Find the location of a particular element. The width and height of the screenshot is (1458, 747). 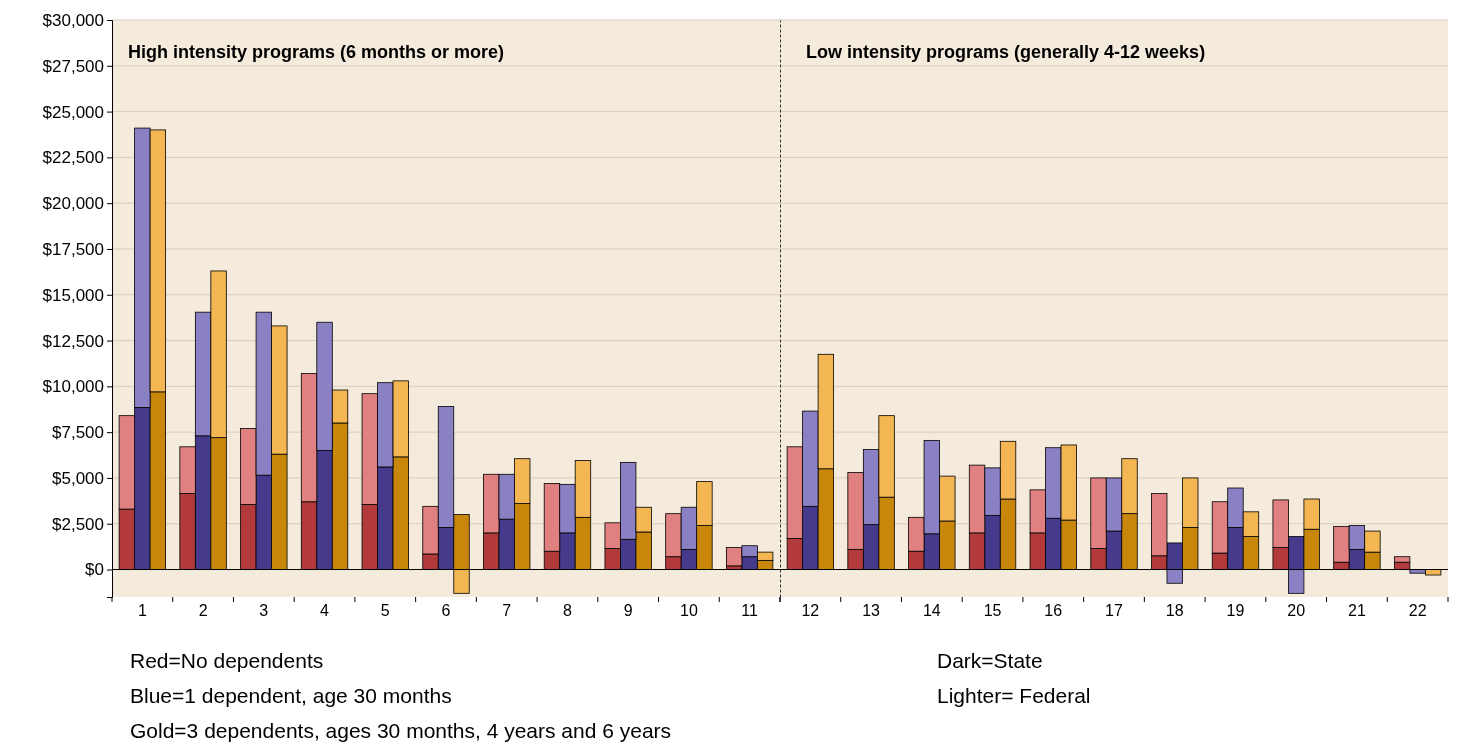

y-tick-label: $30,000 is located at coordinates (73, 20).